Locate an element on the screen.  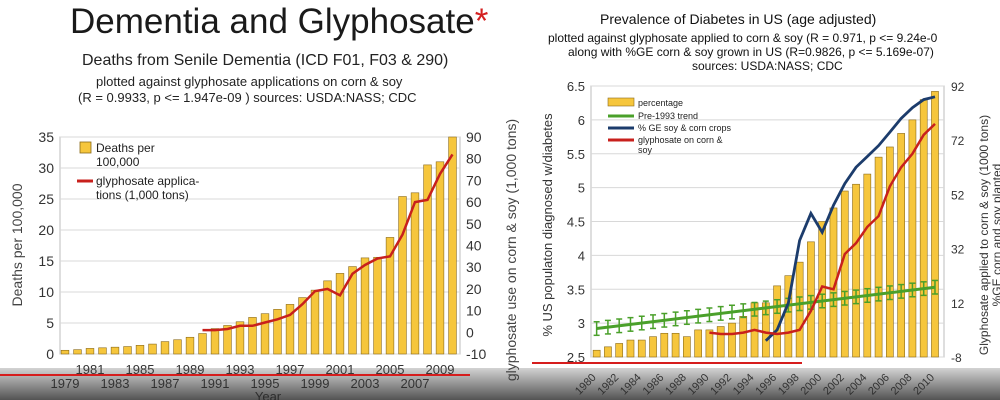
left-y2-tick-label: 40 is located at coordinates (474, 246).